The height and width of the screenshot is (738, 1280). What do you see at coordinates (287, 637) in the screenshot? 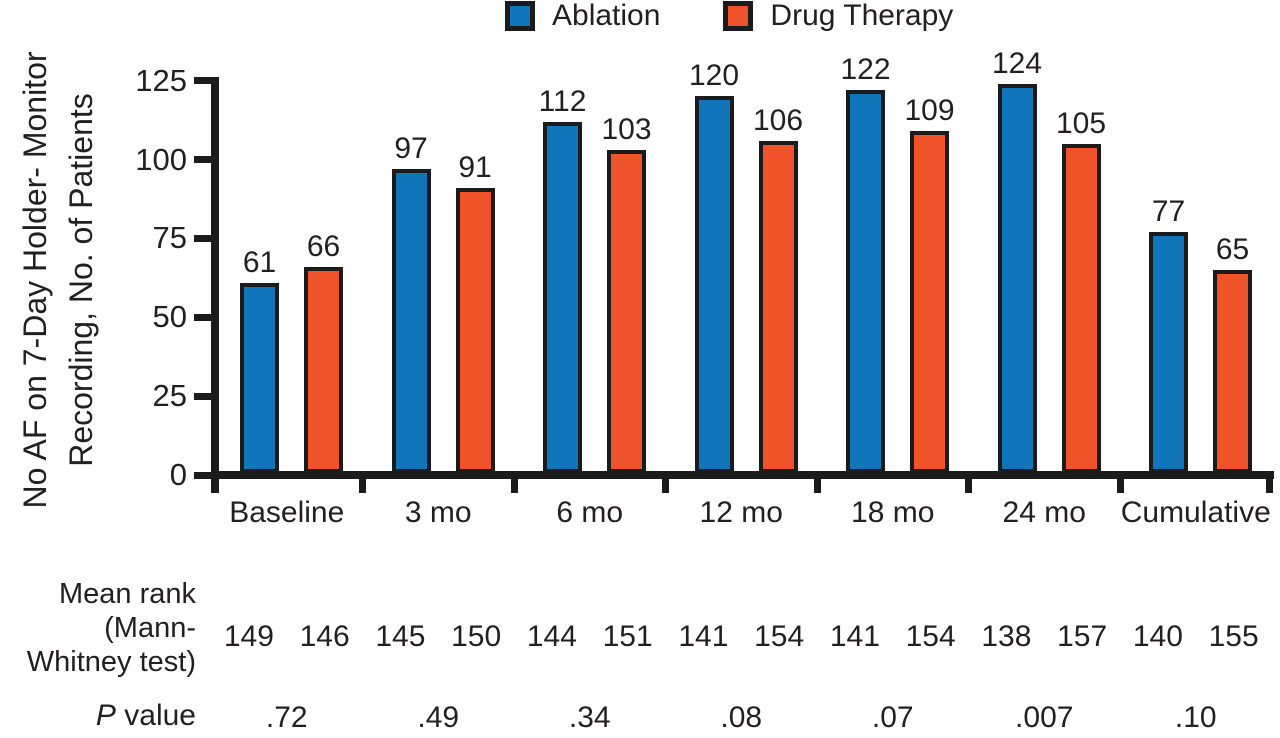
I see `mean-rank-pair: 149 146` at bounding box center [287, 637].